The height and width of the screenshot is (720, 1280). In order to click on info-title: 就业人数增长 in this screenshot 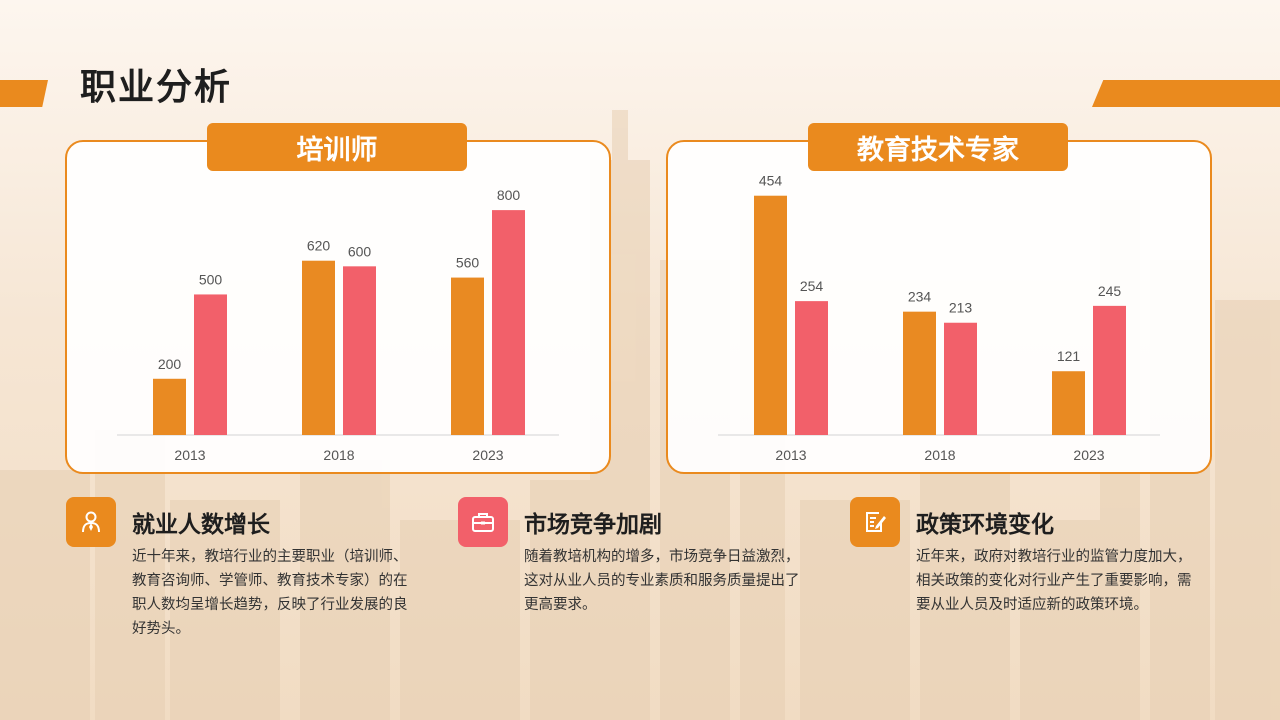, I will do `click(201, 525)`.